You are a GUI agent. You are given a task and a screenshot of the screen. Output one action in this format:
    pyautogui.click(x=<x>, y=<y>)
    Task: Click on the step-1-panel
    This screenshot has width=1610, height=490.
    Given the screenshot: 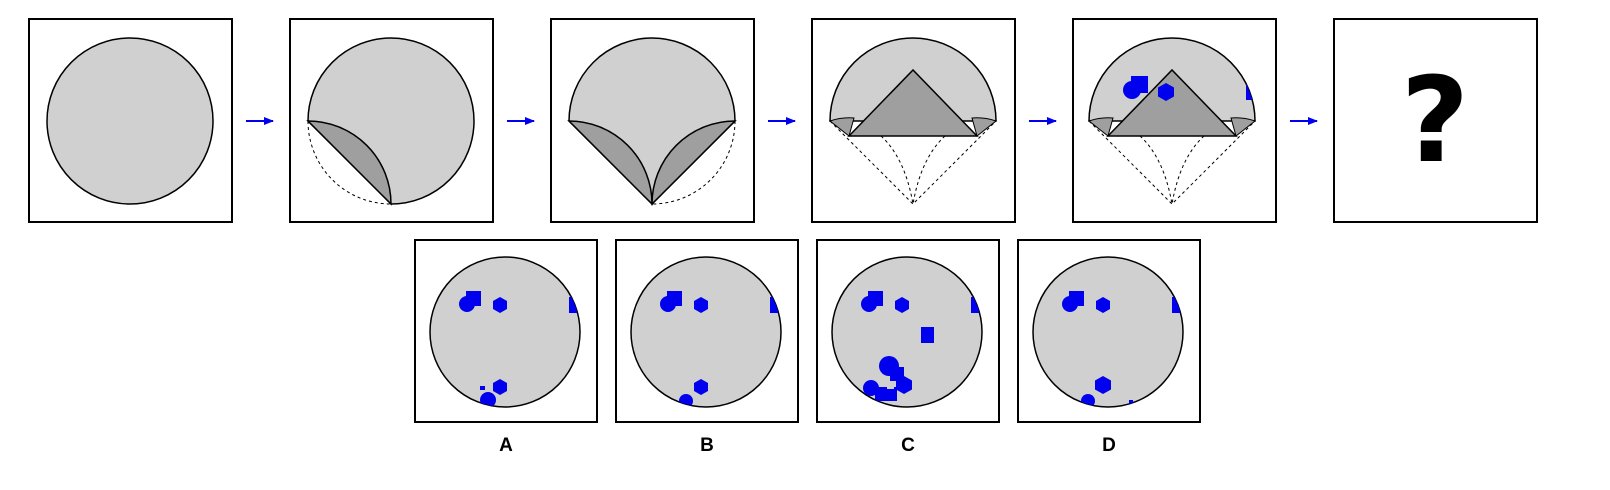 What is the action you would take?
    pyautogui.click(x=130, y=120)
    